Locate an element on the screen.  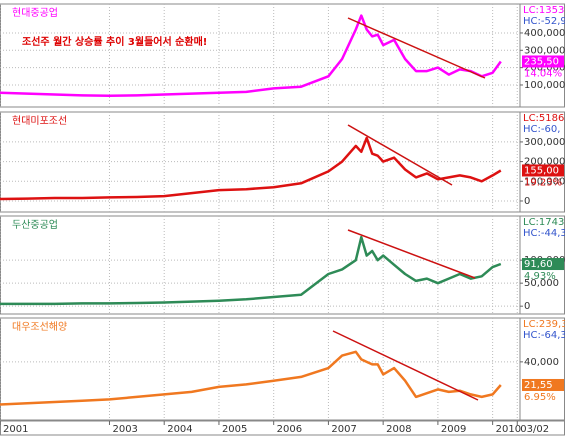
panel-title: 대우조선해양 is located at coordinates (39, 326).